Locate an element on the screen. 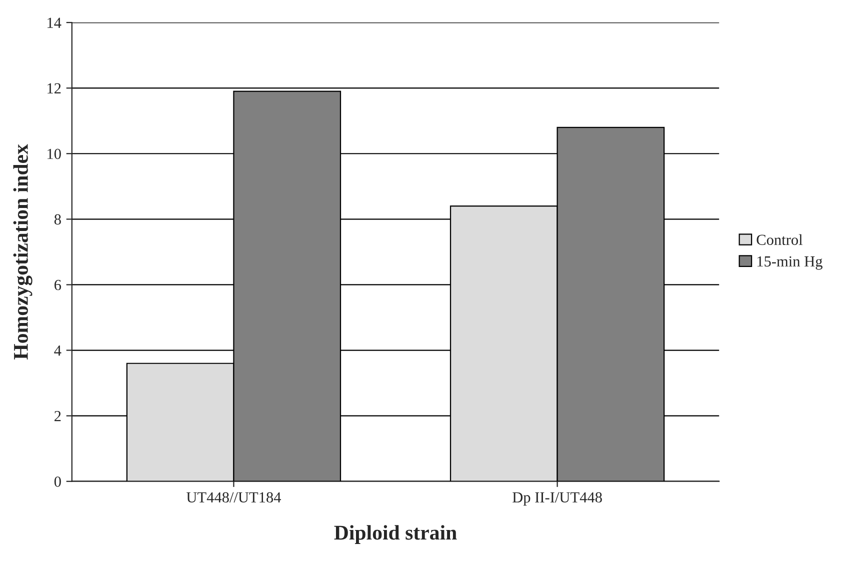 The height and width of the screenshot is (563, 846). y-tick-label: 0 is located at coordinates (57, 481).